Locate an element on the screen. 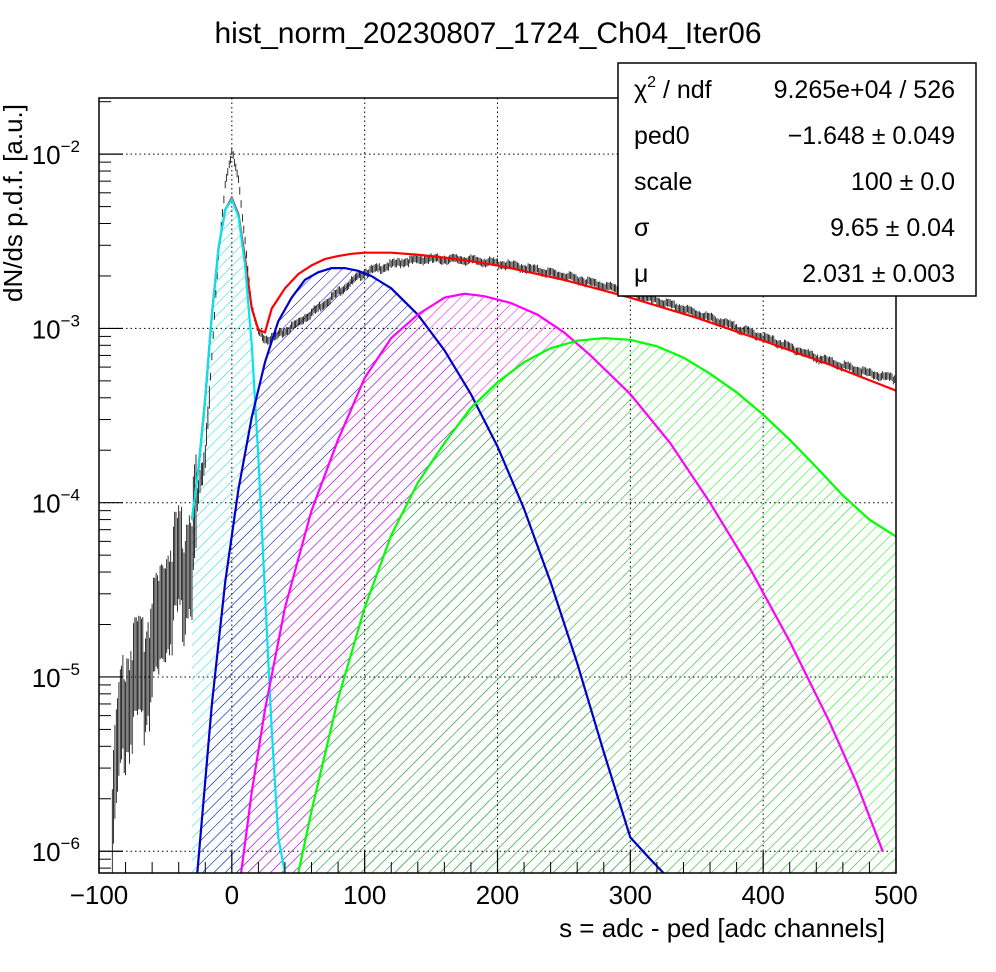 This screenshot has width=996, height=972. stats-value: −1.648 ± 0.049 is located at coordinates (871, 136).